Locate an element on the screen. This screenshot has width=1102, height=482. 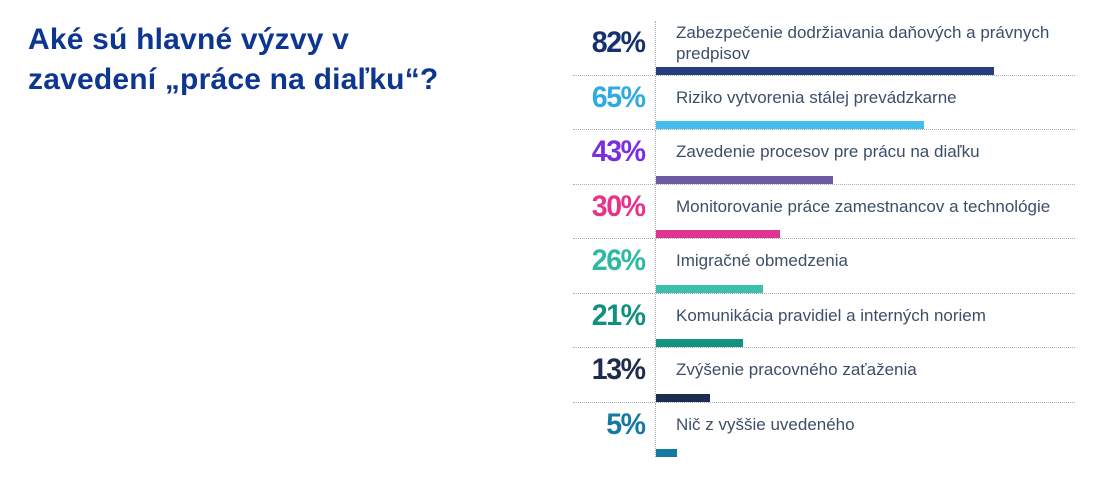
row-content: Komunikácia pravidiel a interných noriem is located at coordinates (865, 320).